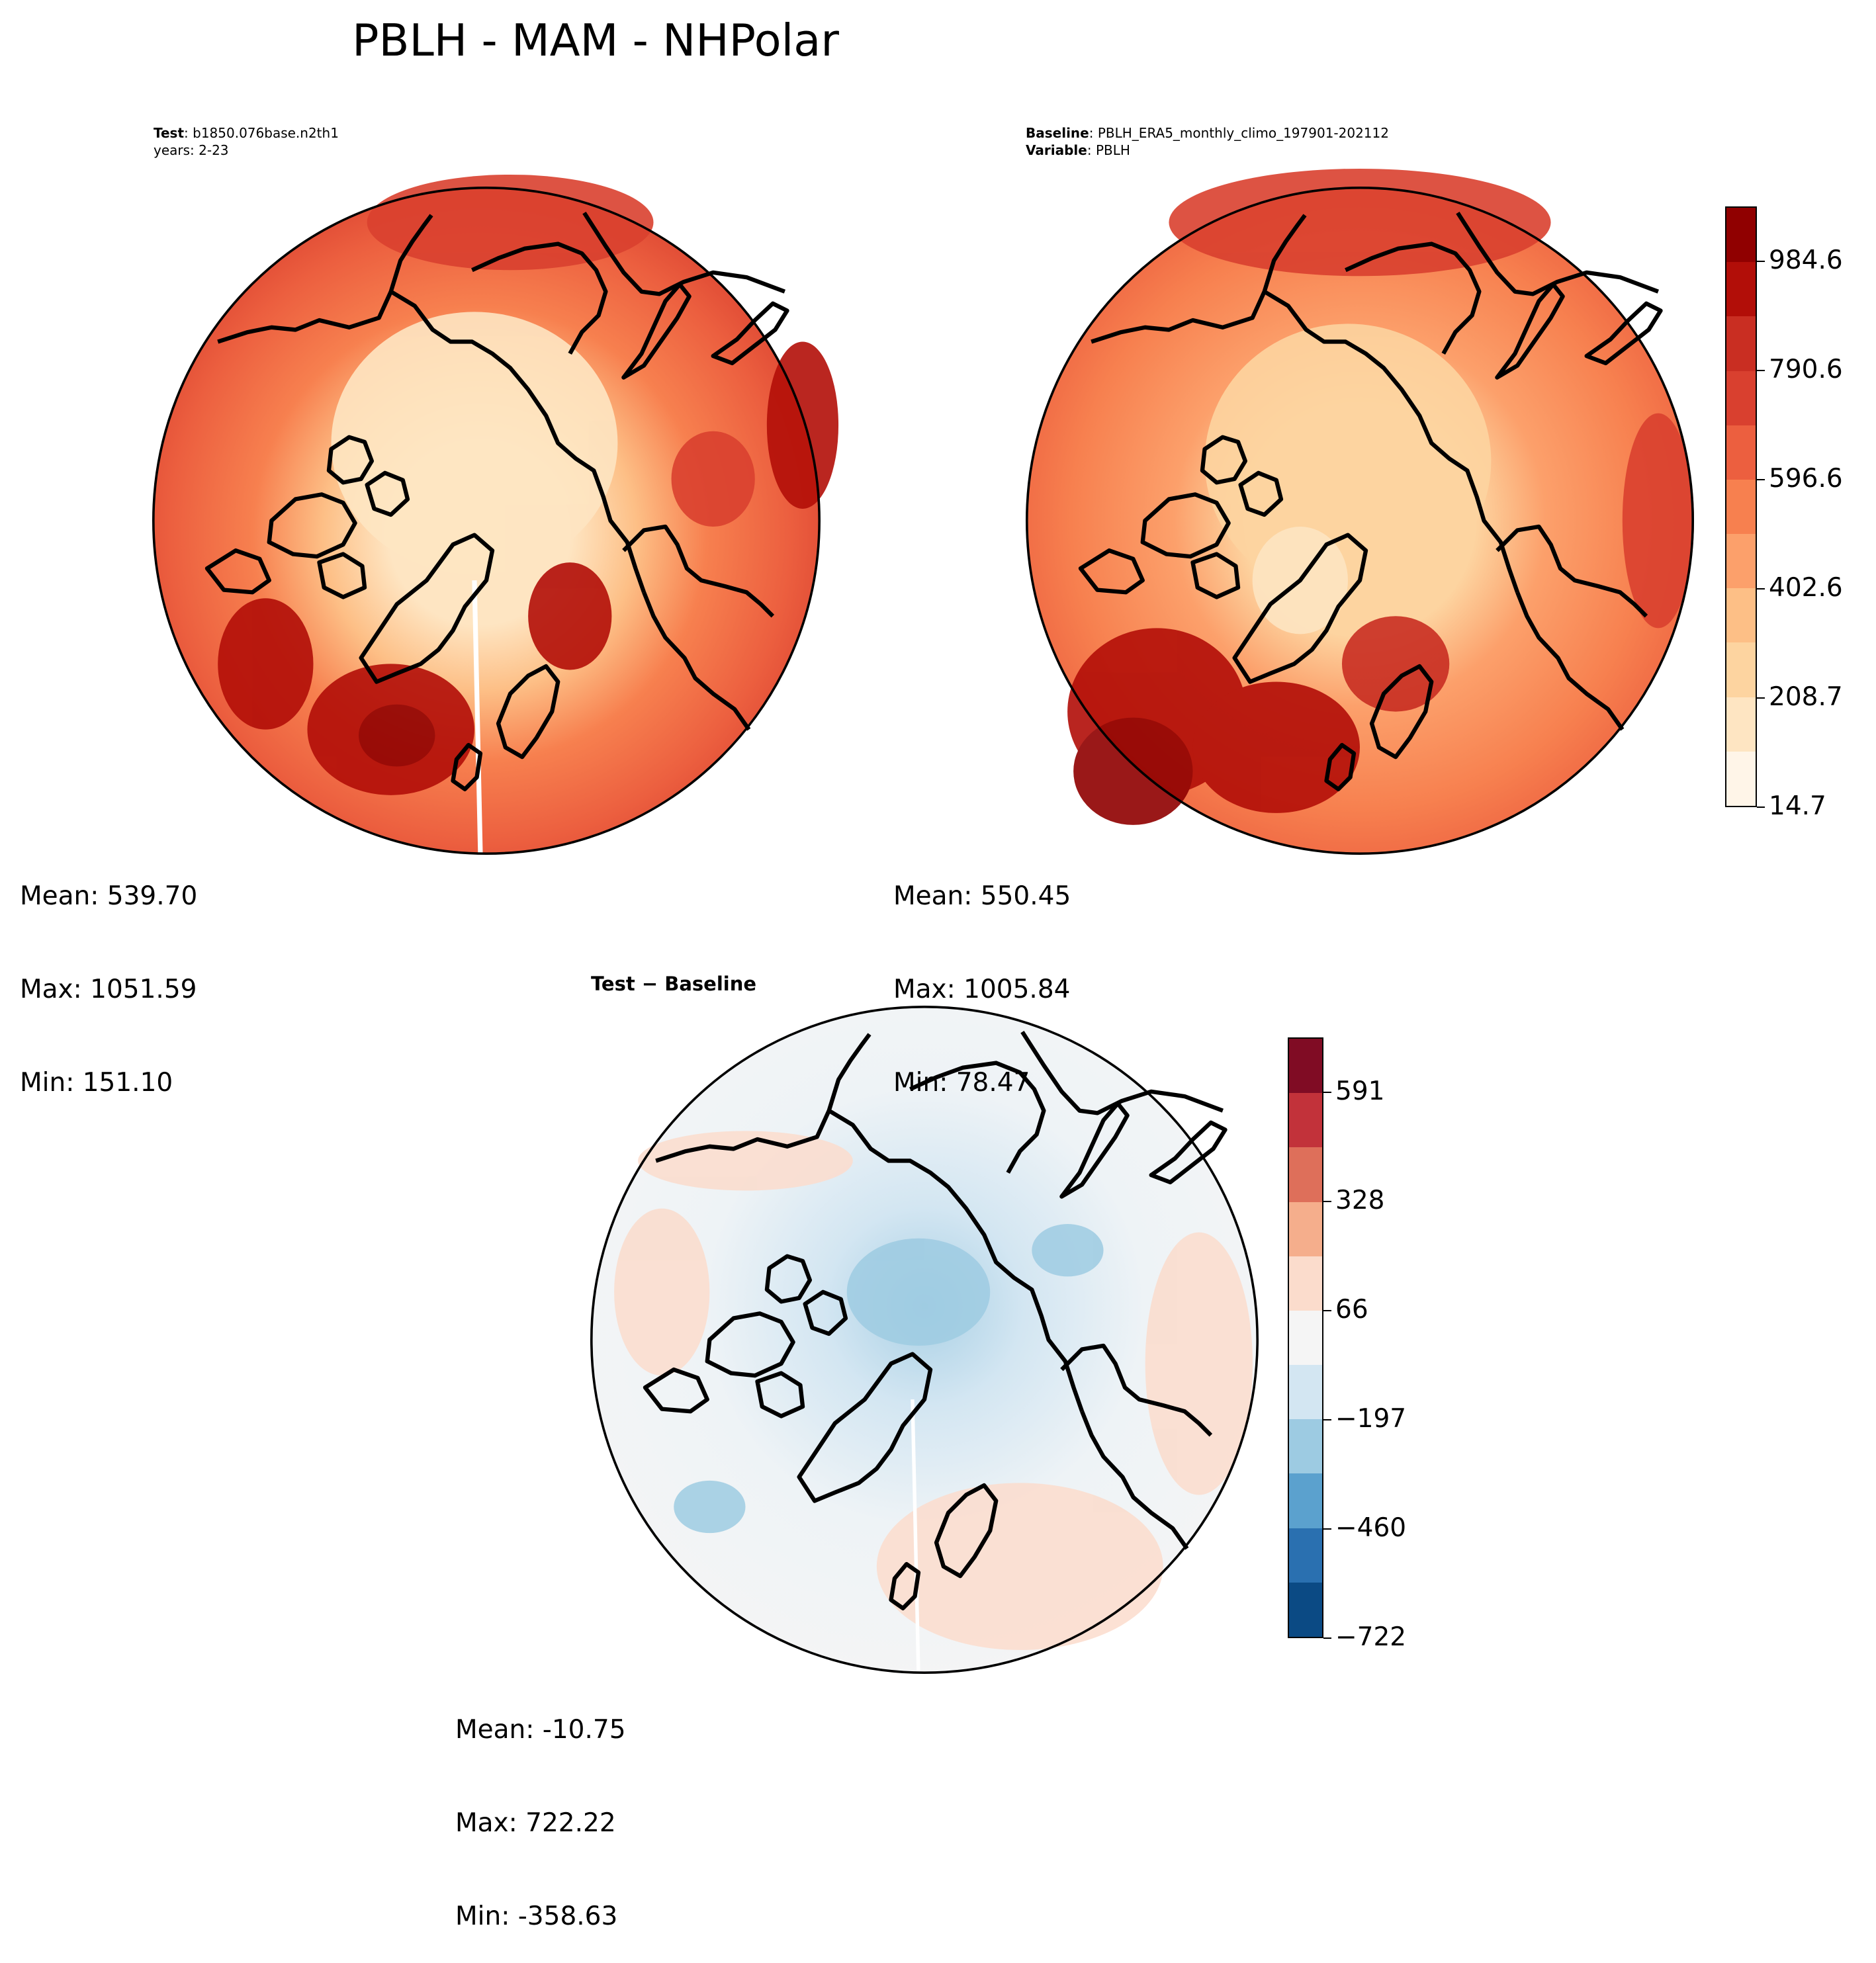  I want to click on colorbar-tick-label: 984.6, so click(1806, 260).